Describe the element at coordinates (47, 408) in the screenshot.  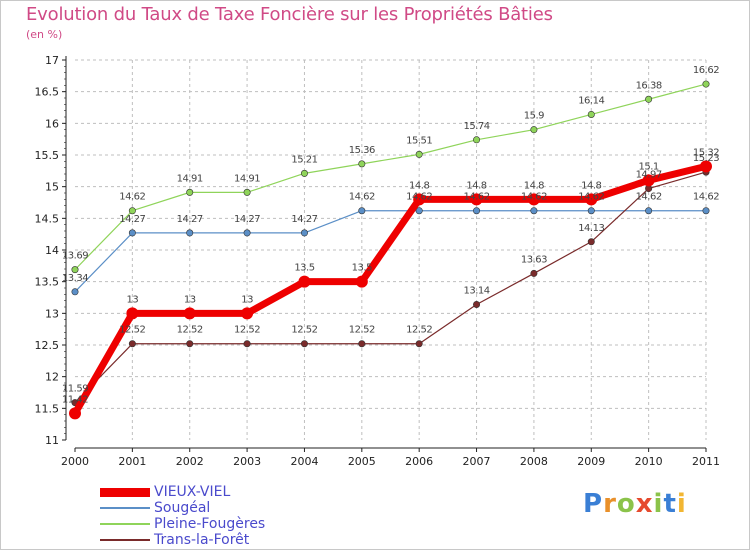
I see `y-tick-label: 11.5` at that location.